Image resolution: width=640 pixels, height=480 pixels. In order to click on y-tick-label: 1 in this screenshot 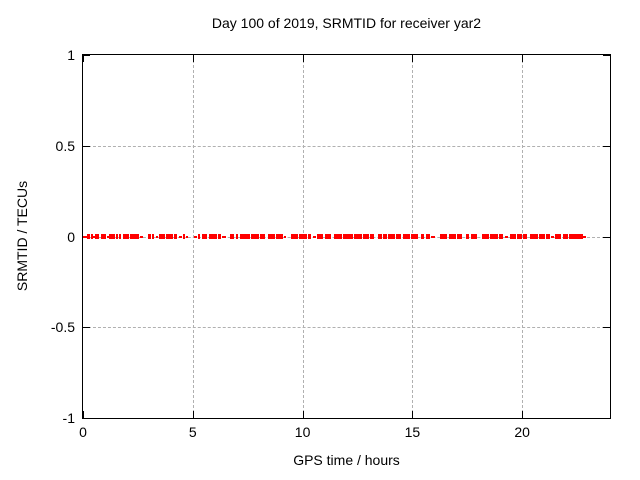, I will do `click(71, 55)`.